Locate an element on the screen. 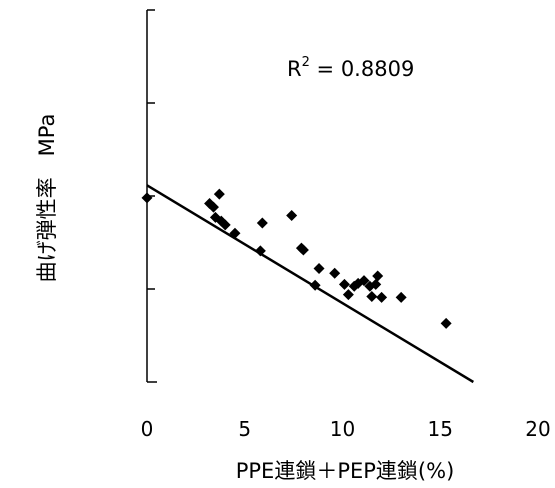 This screenshot has height=488, width=555. y-axis-ticks is located at coordinates (151, 149).